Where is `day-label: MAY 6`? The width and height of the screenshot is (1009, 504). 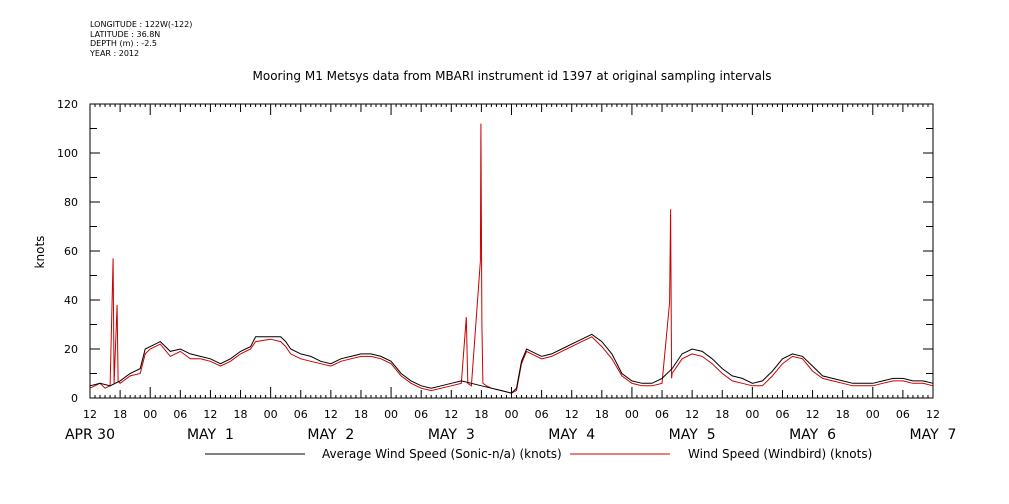
day-label: MAY 6 is located at coordinates (812, 435).